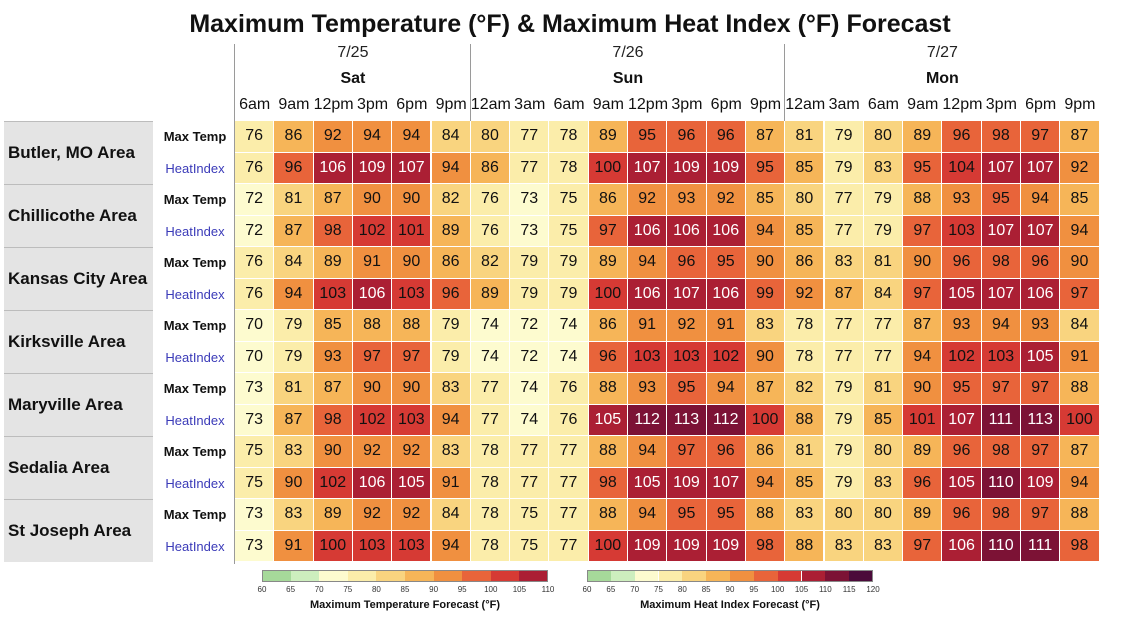 The image size is (1140, 641). Describe the element at coordinates (255, 420) in the screenshot. I see `heat-index-cell: 73` at that location.